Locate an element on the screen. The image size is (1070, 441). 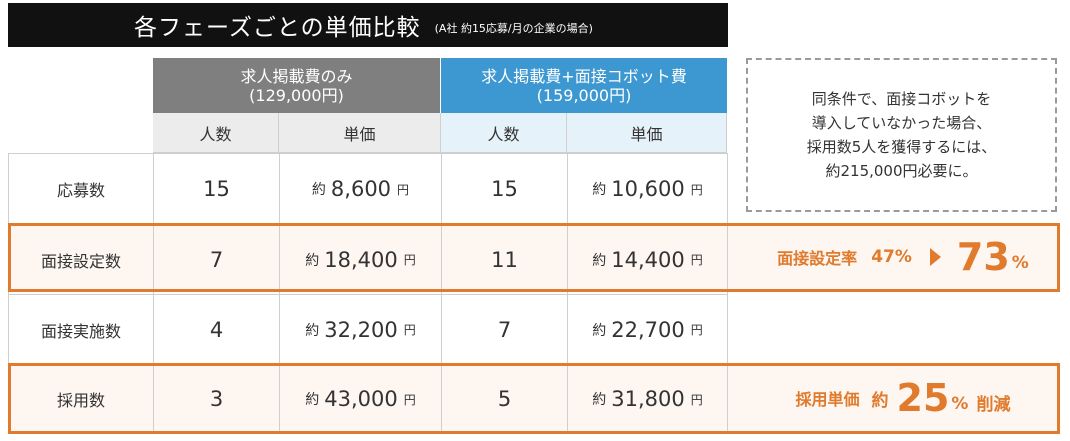
cell-price-b: 約 22,700 円 is located at coordinates (647, 329).